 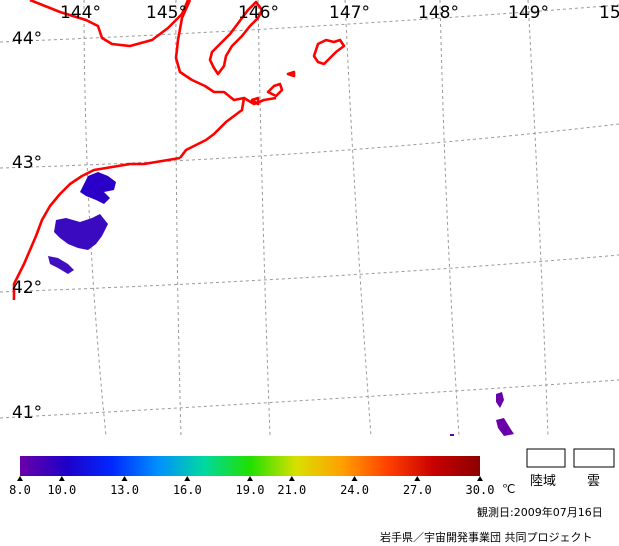 I want to click on lat-label-43: 43°, so click(x=27, y=163).